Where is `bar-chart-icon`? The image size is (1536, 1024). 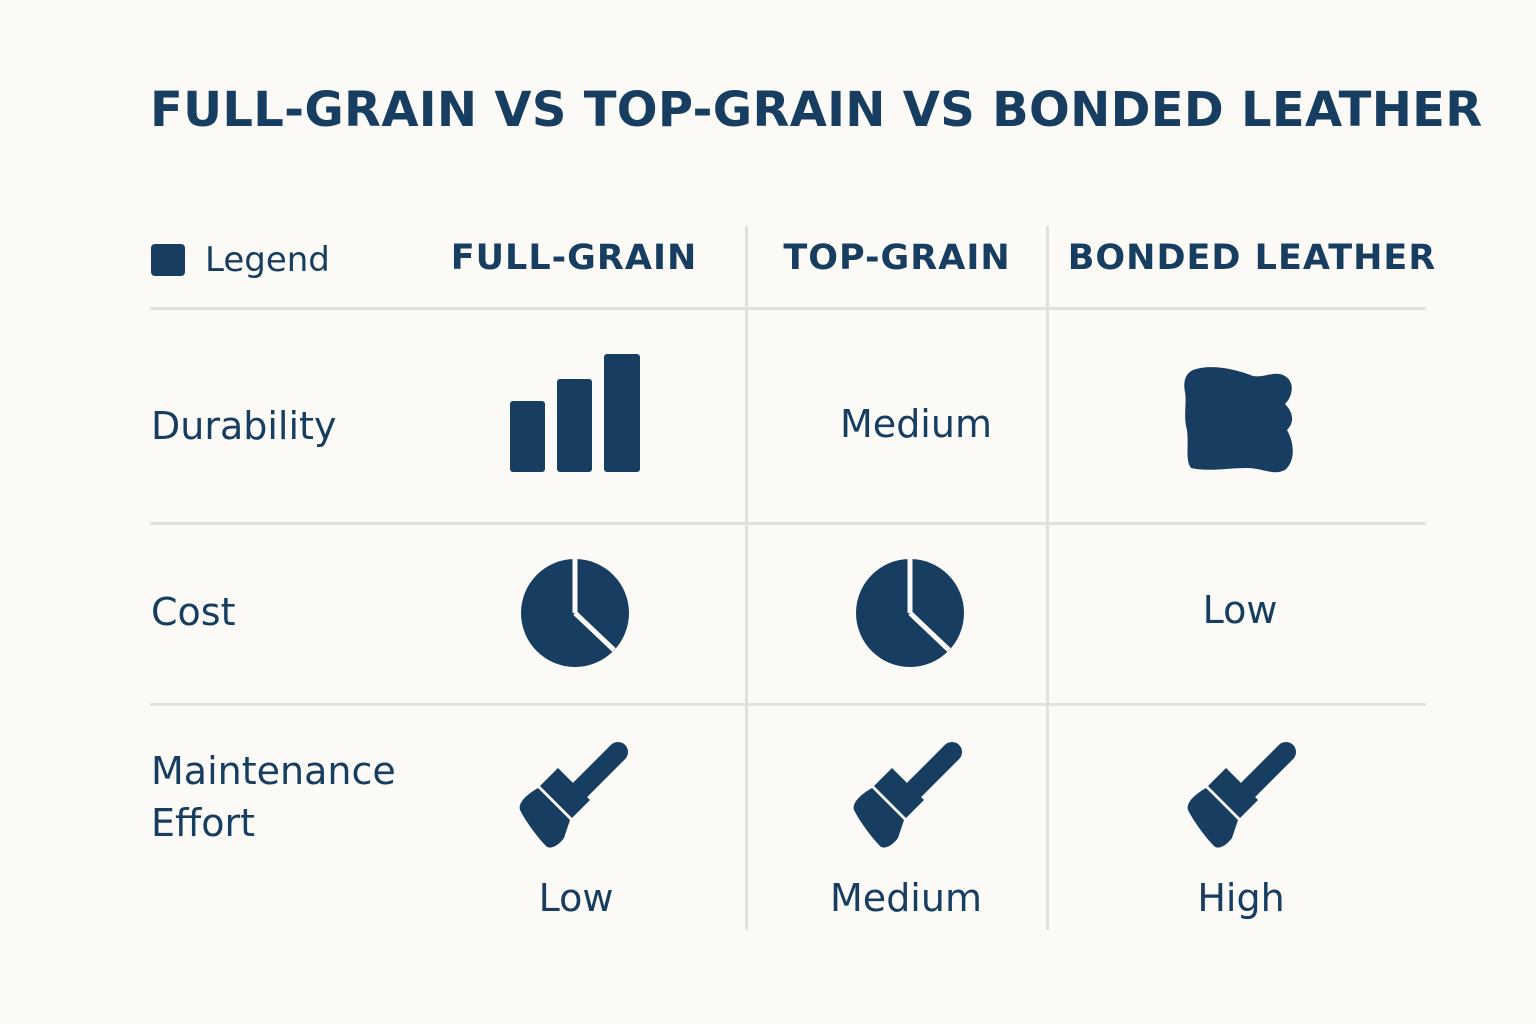 bar-chart-icon is located at coordinates (576, 414).